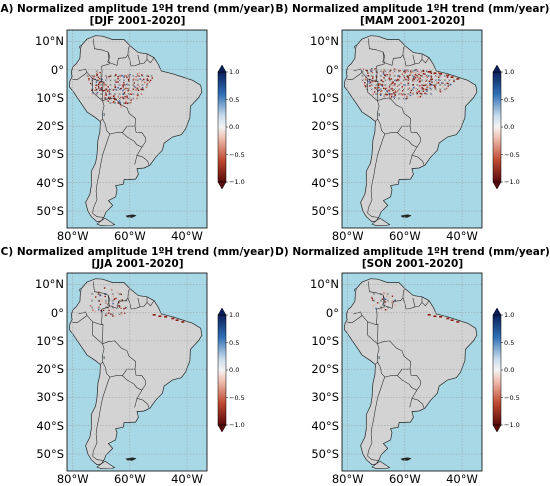  What do you see at coordinates (412, 264) in the screenshot?
I see `panel-subtitle: [SON 2001-2020]` at bounding box center [412, 264].